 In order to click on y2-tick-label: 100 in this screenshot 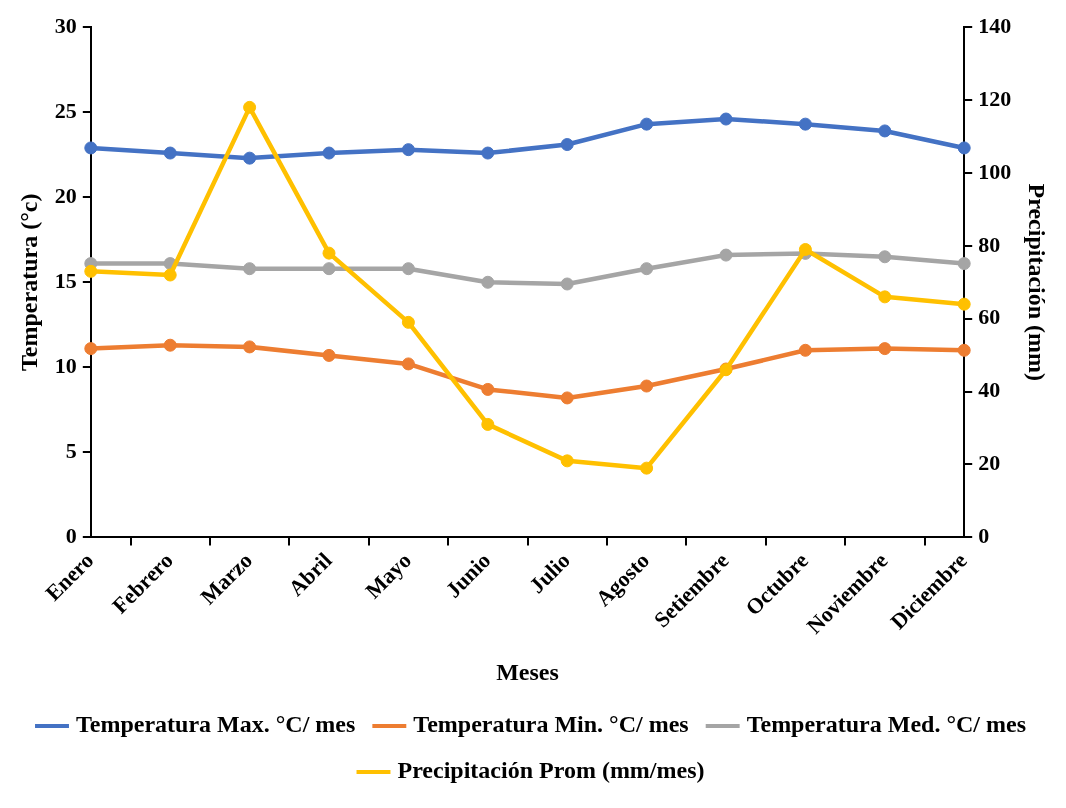, I will do `click(995, 171)`.